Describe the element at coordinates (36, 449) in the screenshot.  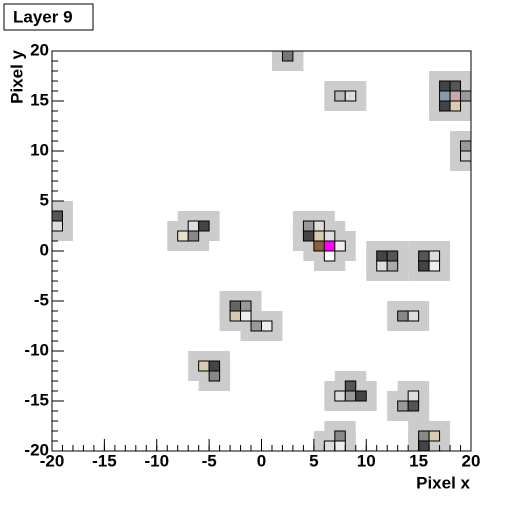
I see `y-tick-label: -20` at that location.